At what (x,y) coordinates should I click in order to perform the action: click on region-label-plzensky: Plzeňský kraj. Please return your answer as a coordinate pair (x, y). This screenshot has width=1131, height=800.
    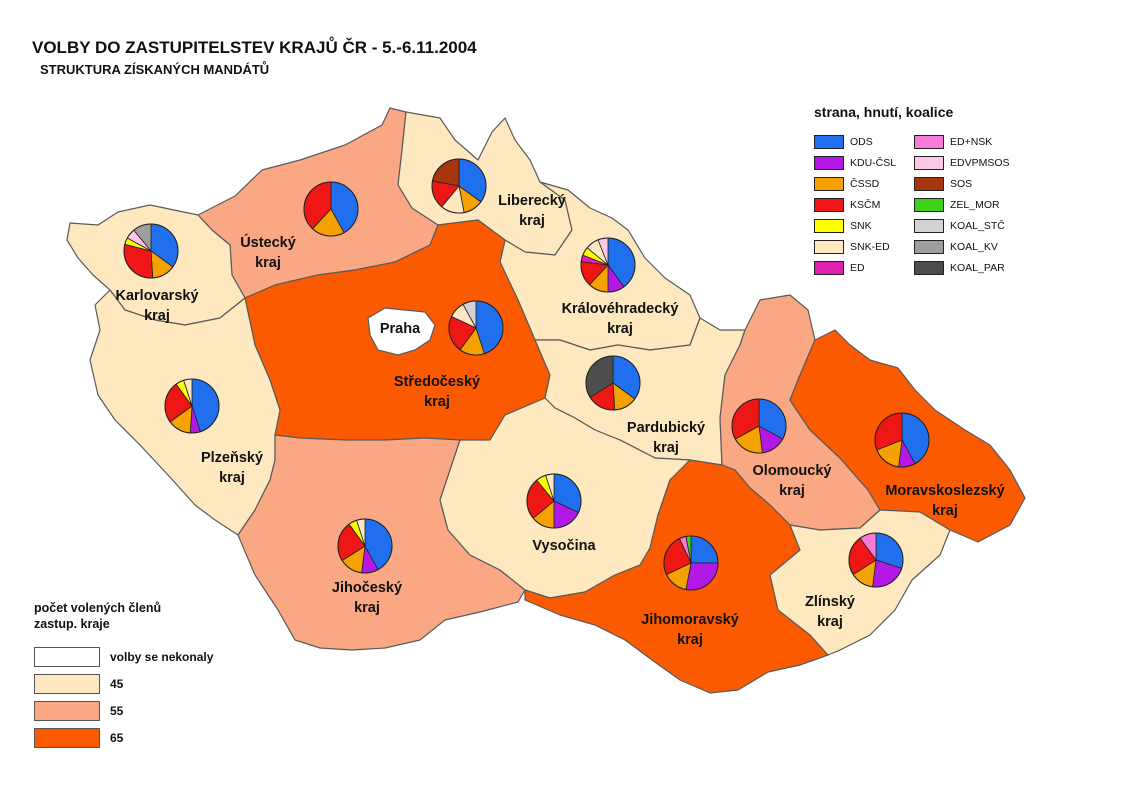
    Looking at the image, I should click on (232, 468).